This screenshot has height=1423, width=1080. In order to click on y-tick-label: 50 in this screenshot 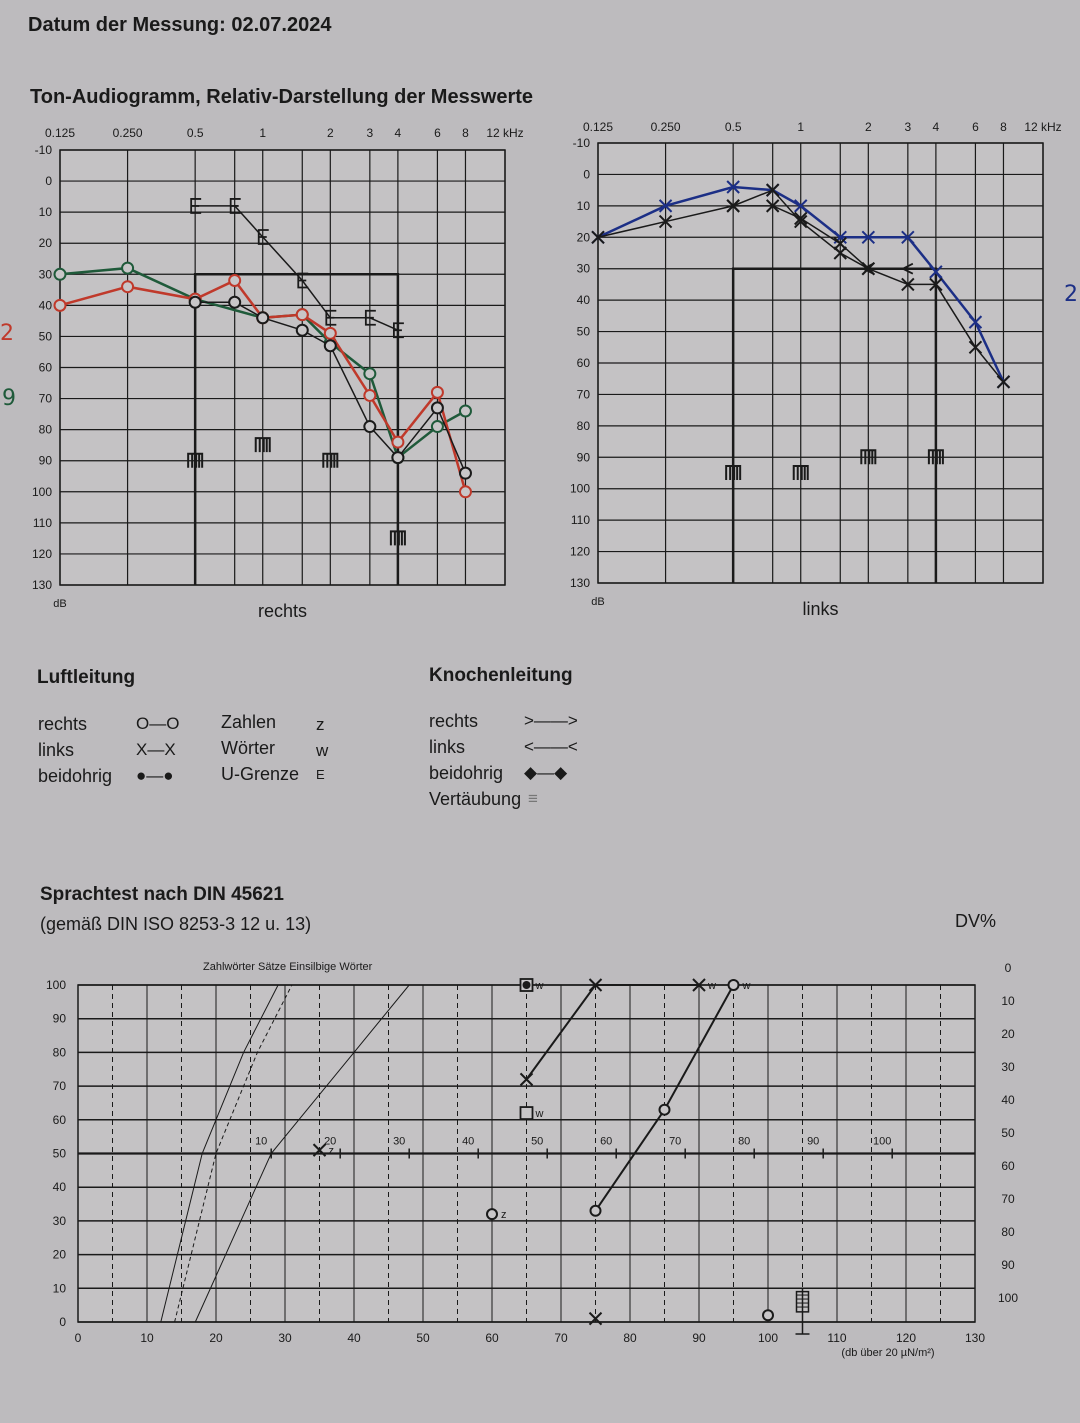, I will do `click(584, 332)`.